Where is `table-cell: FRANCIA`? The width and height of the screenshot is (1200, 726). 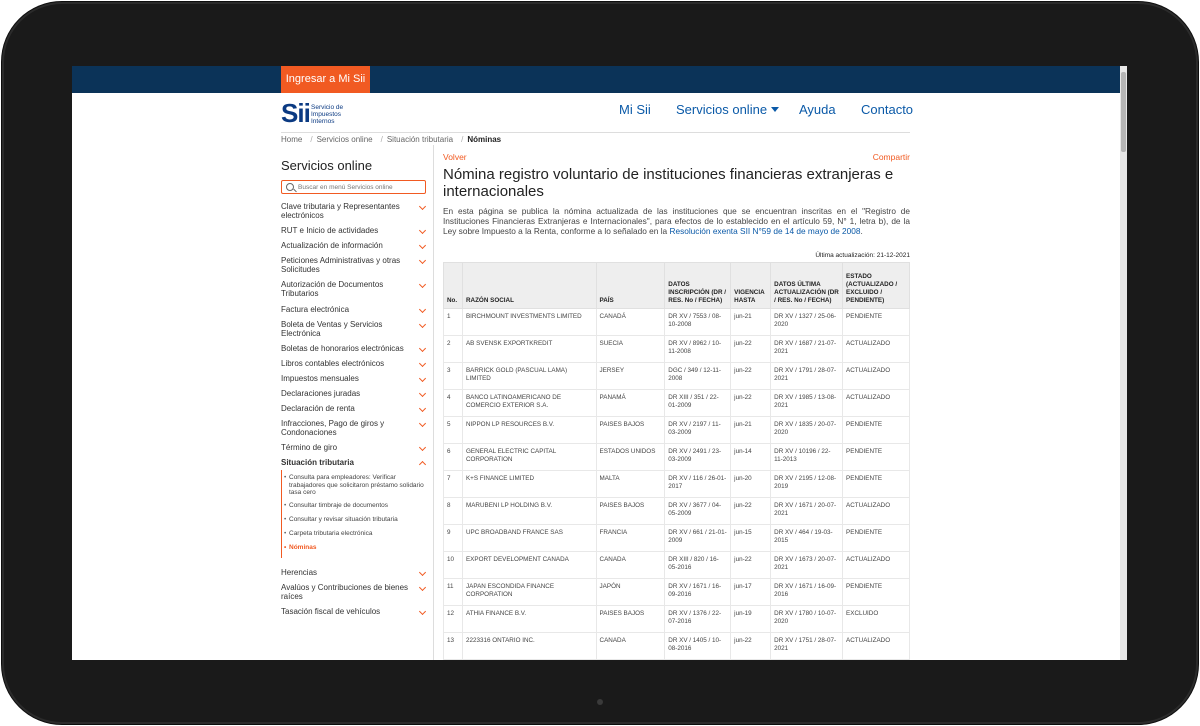 table-cell: FRANCIA is located at coordinates (630, 538).